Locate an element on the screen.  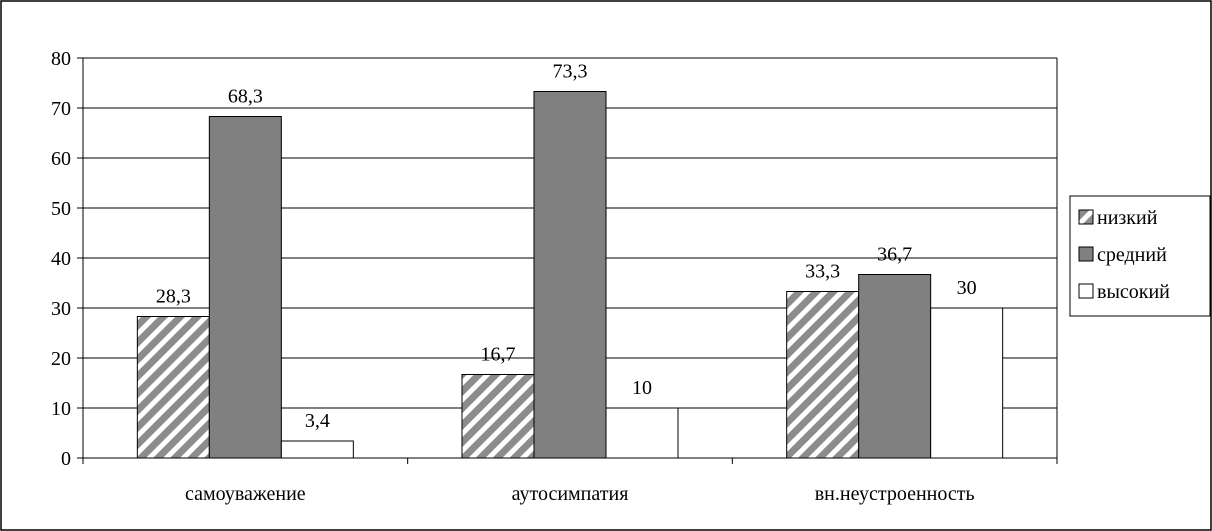
y-tick-label: 40 is located at coordinates (61, 259).